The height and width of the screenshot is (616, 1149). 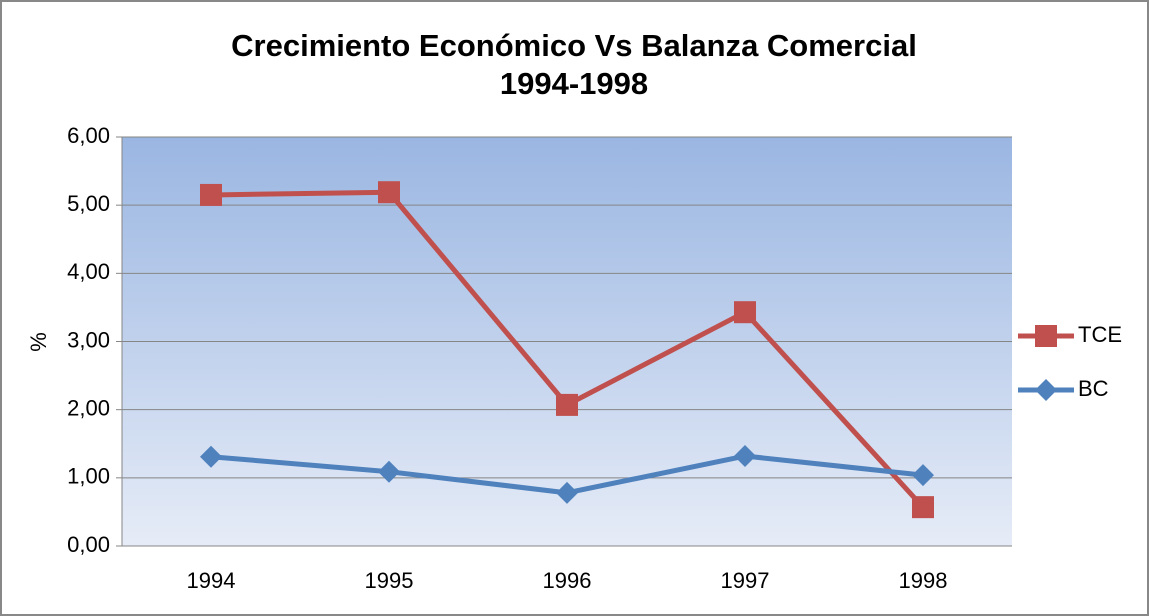 What do you see at coordinates (88, 544) in the screenshot?
I see `y-tick-label: 0,00` at bounding box center [88, 544].